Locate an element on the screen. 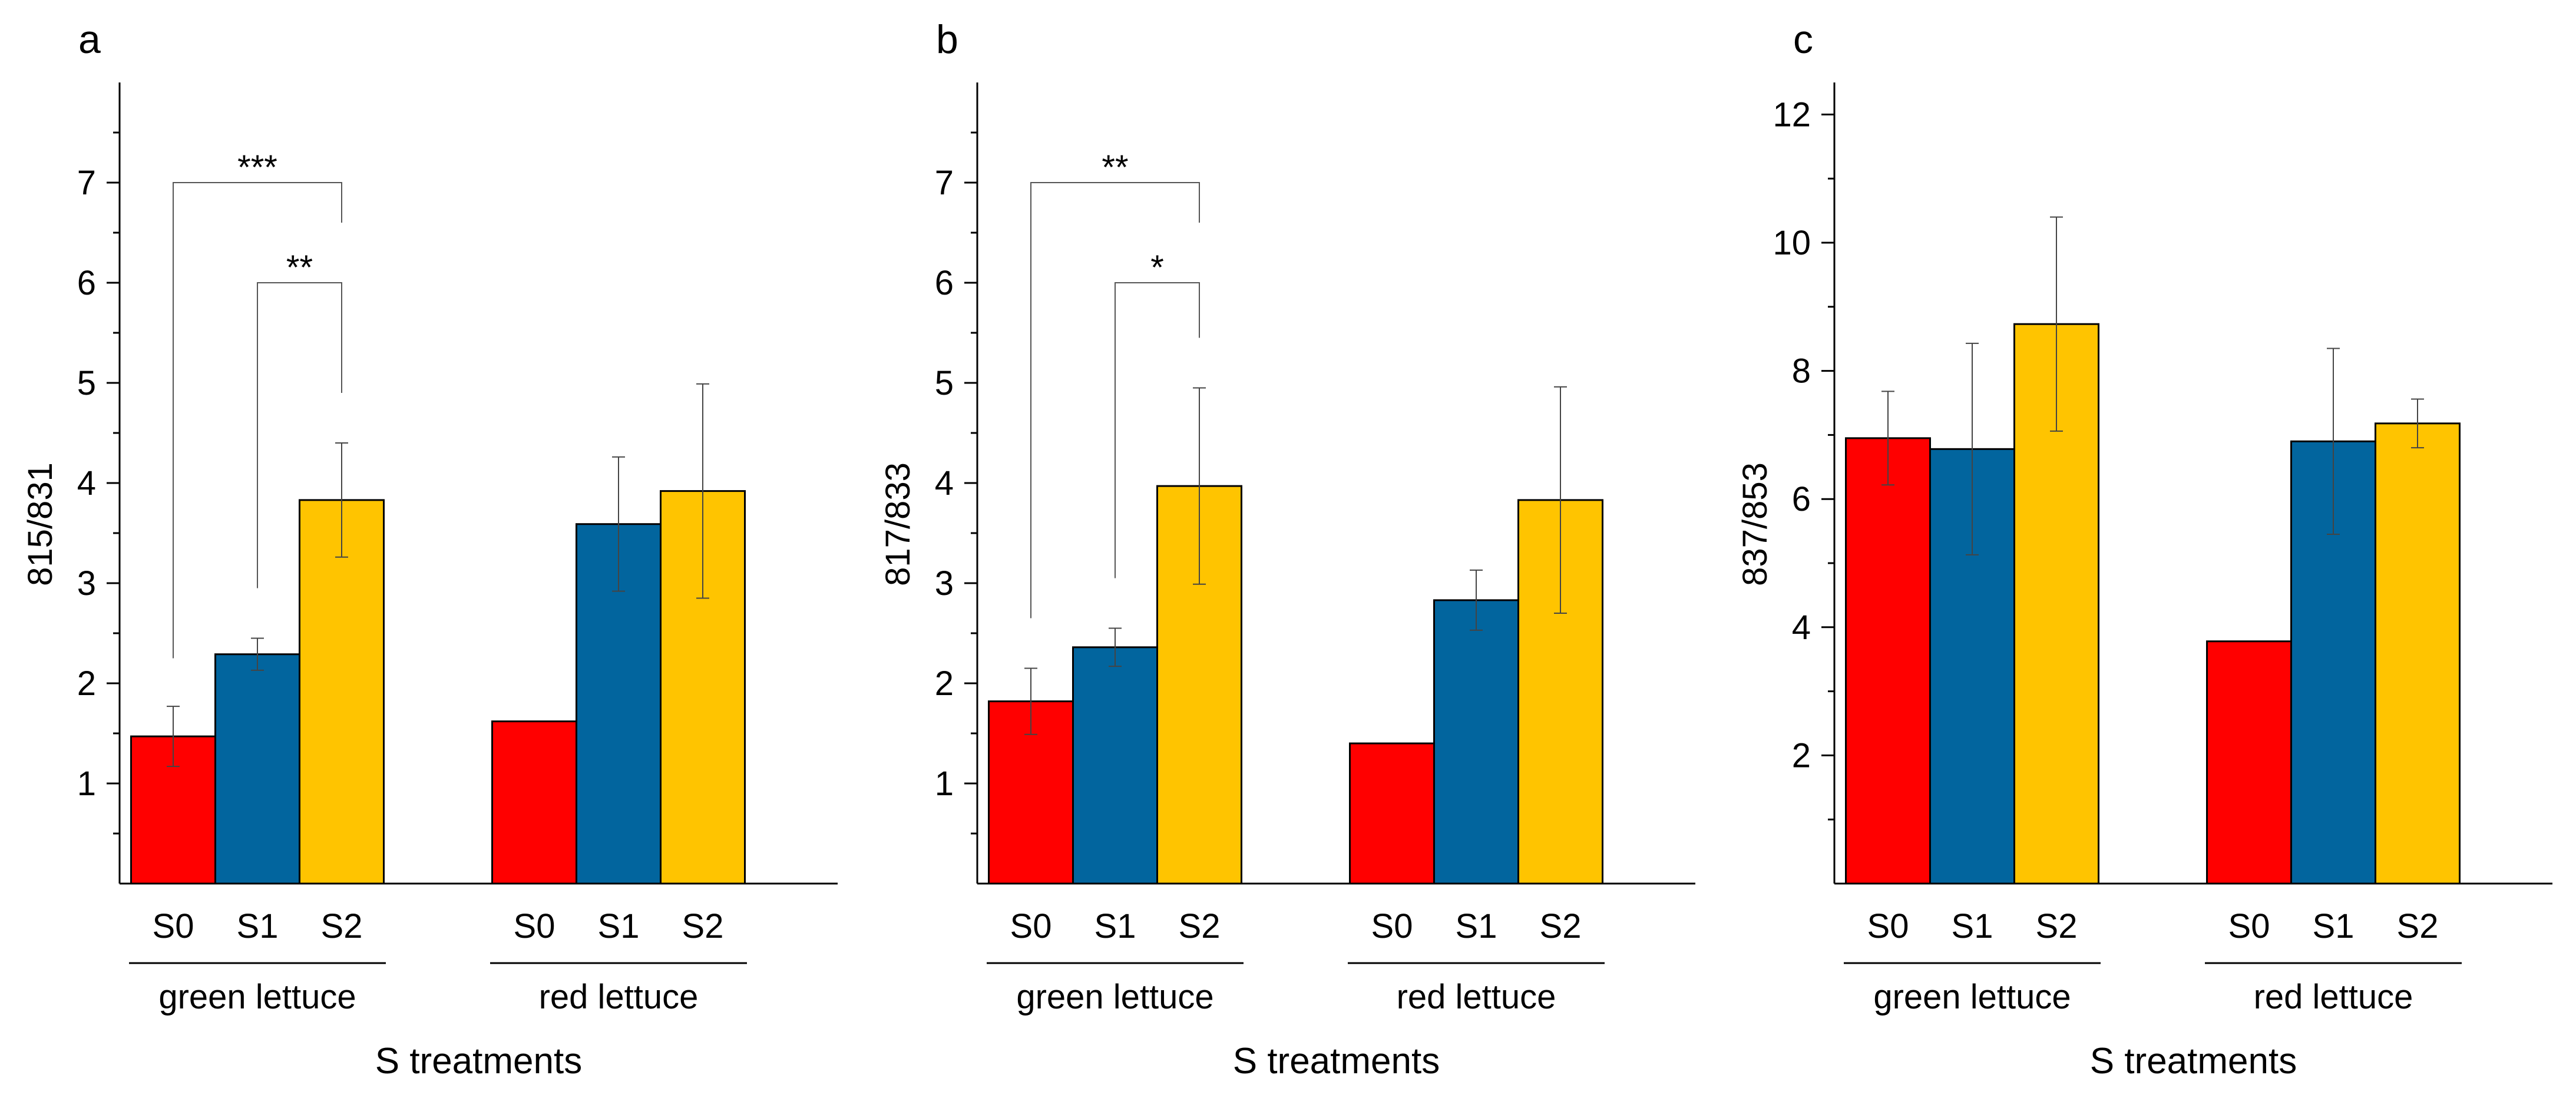 Image resolution: width=2576 pixels, height=1108 pixels. y-axis-label: 815/831 is located at coordinates (40, 524).